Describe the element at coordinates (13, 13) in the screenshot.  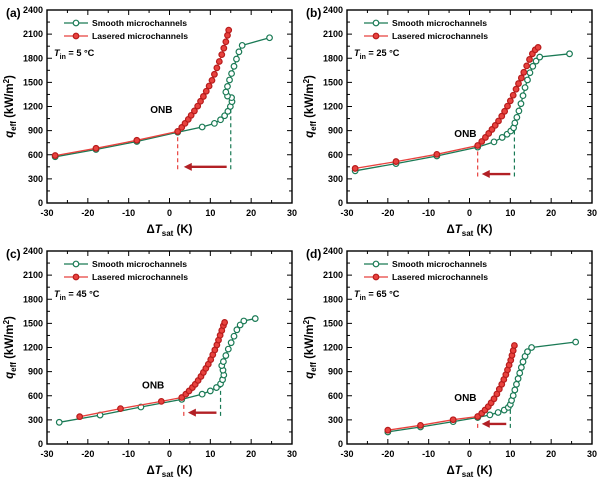
I see `panel-letter: (a)` at that location.